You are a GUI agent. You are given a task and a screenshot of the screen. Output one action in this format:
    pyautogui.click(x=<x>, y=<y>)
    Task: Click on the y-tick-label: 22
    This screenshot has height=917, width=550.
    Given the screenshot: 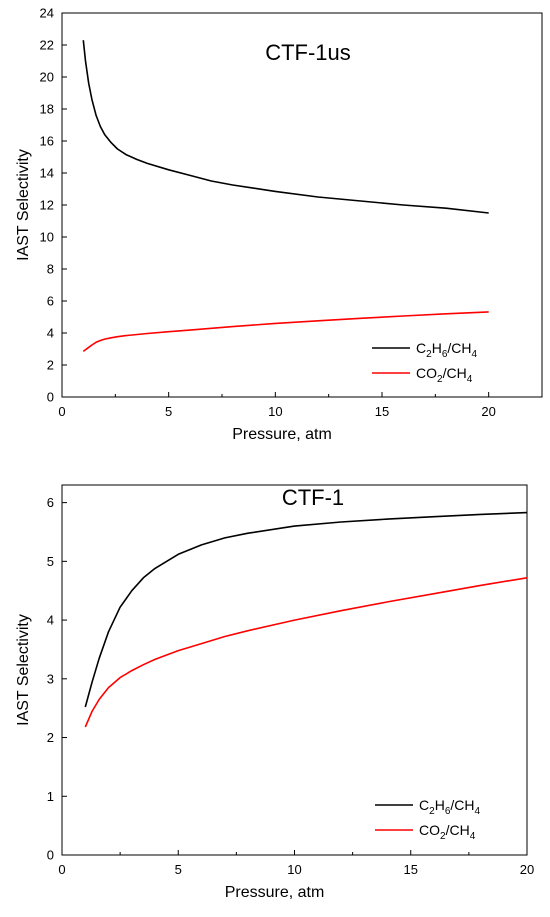 What is the action you would take?
    pyautogui.click(x=47, y=45)
    